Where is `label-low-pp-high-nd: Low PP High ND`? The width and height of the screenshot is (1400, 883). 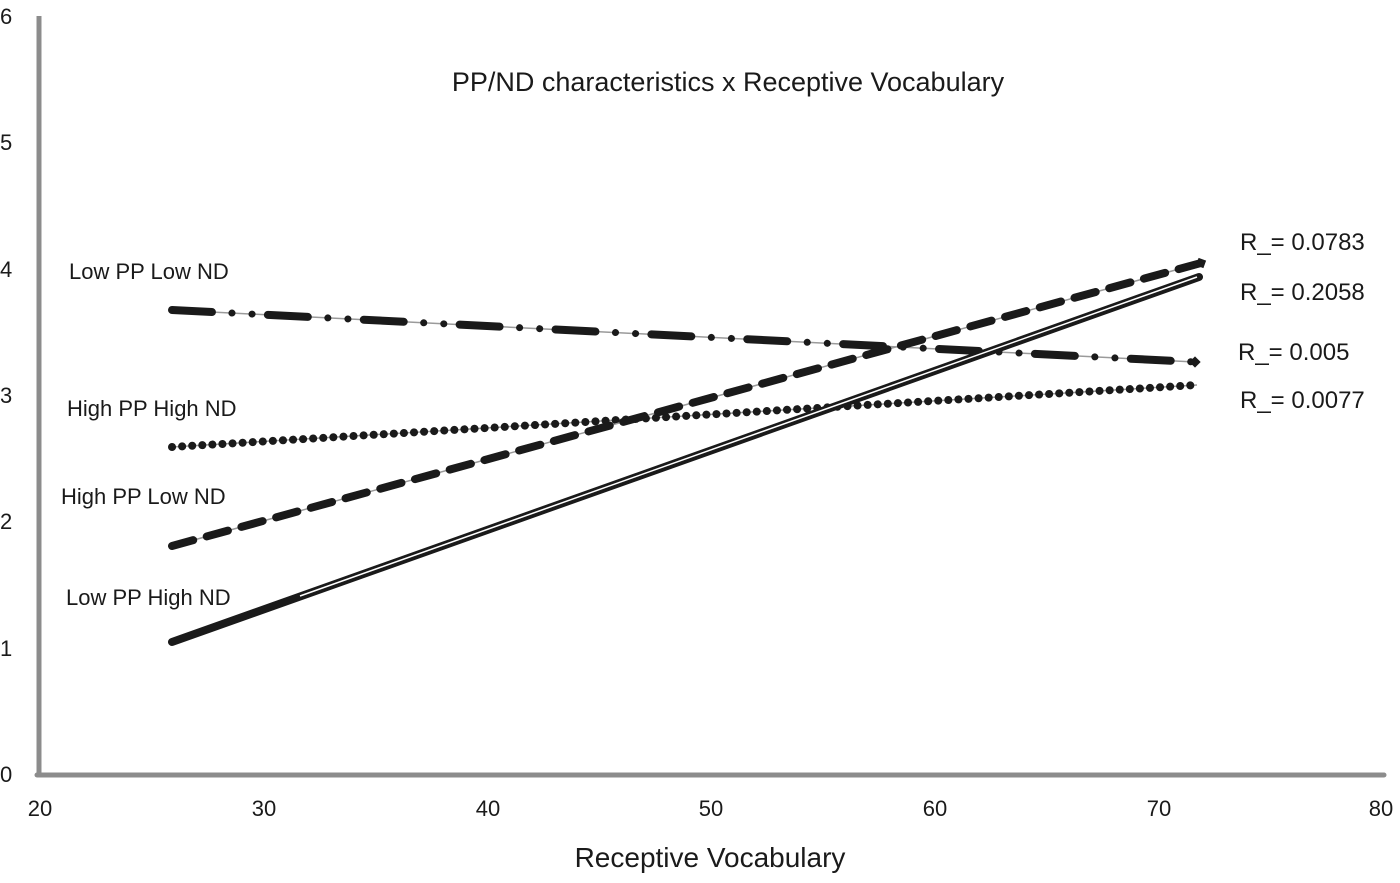 label-low-pp-high-nd: Low PP High ND is located at coordinates (148, 597).